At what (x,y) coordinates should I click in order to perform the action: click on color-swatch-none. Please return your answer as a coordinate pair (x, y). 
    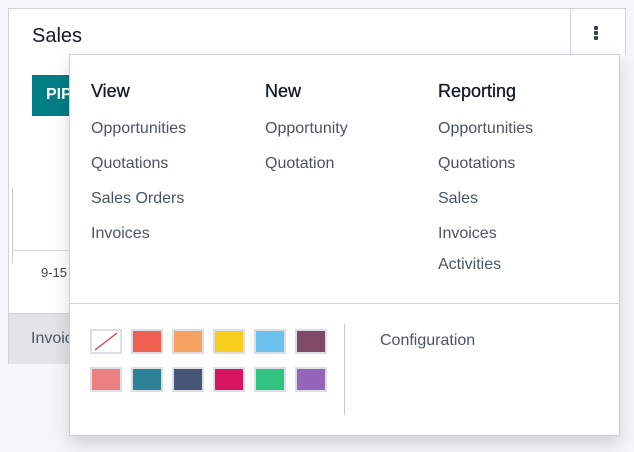
    Looking at the image, I should click on (106, 341).